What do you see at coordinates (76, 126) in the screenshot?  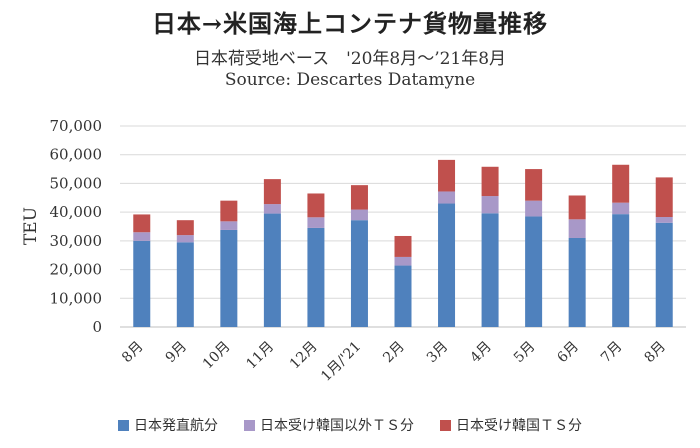 I see `y-tick-label: 70,000` at bounding box center [76, 126].